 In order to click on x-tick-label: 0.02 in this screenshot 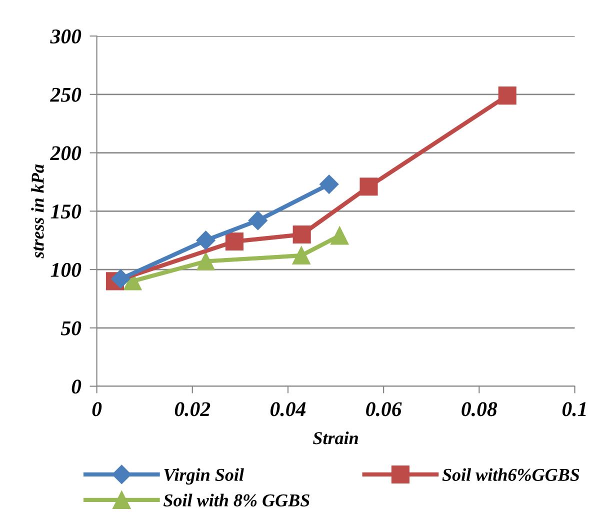, I will do `click(192, 409)`.